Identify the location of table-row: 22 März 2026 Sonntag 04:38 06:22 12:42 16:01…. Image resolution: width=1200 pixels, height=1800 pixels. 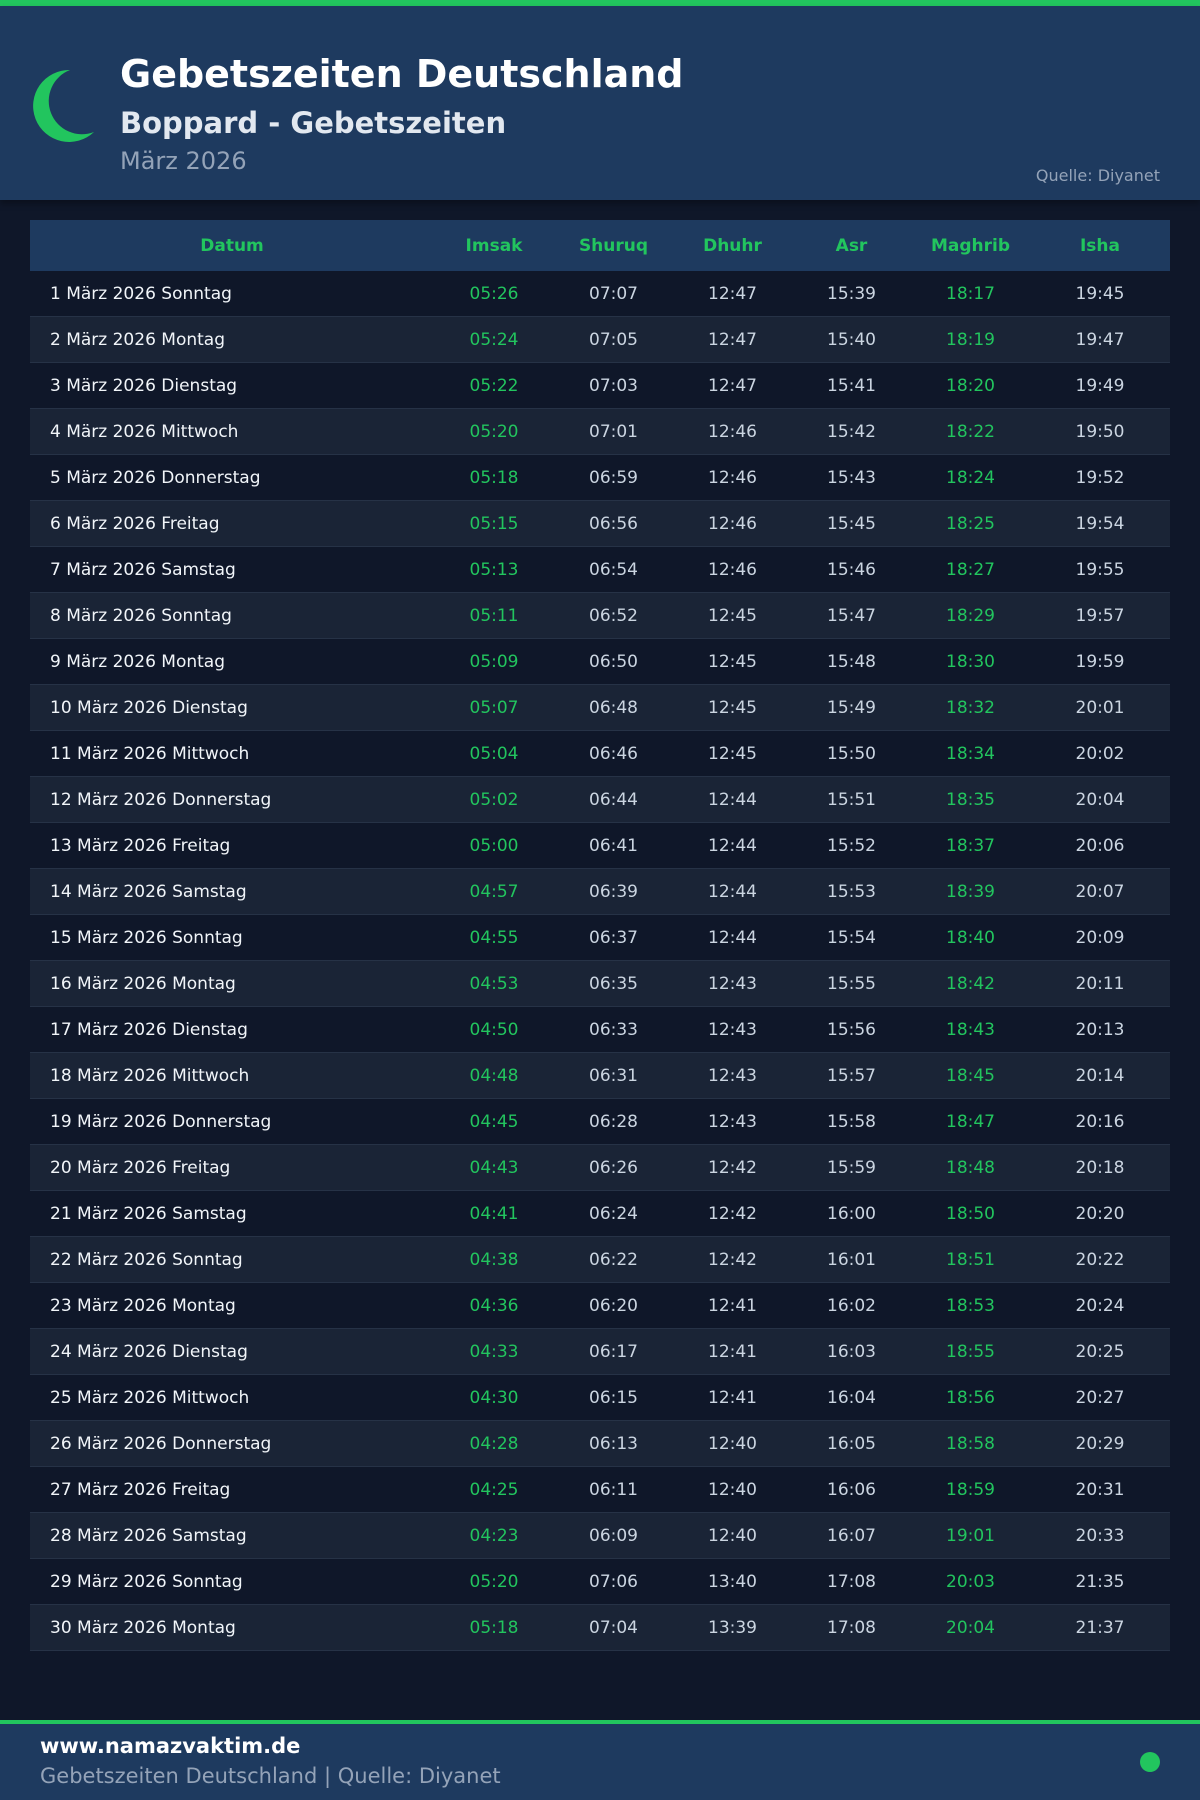
(600, 1260).